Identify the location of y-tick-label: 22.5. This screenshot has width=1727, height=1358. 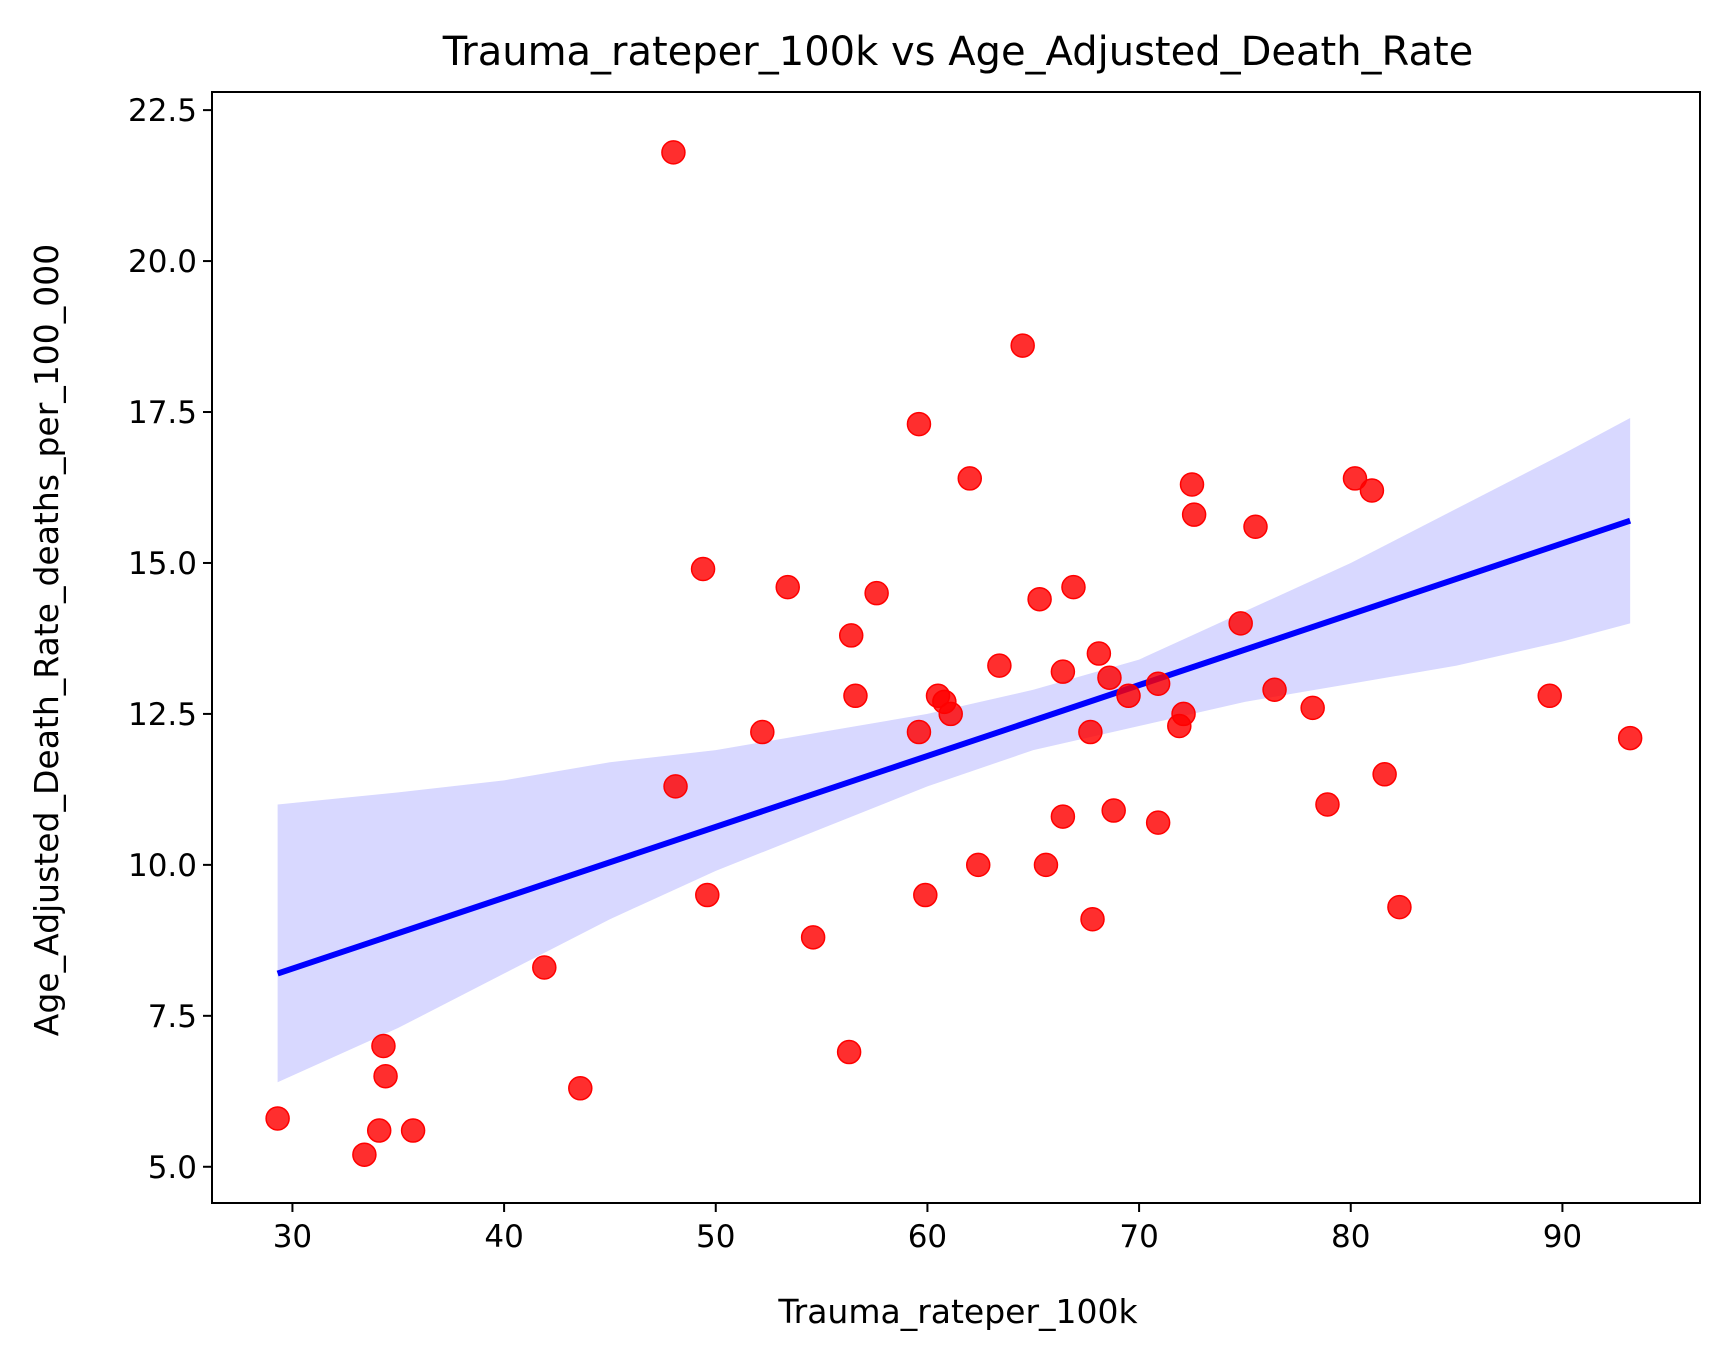
(162, 111).